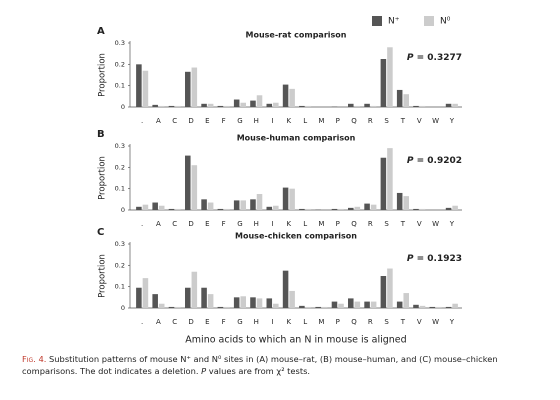  What do you see at coordinates (394, 22) in the screenshot?
I see `legend-label: N⁺` at bounding box center [394, 22].